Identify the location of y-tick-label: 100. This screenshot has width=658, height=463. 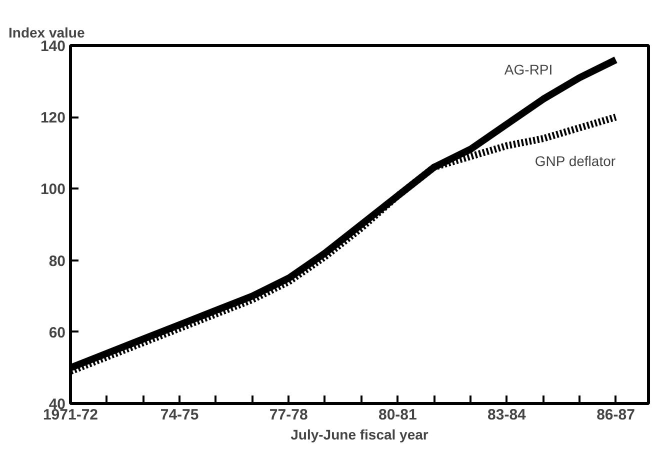
(53, 189).